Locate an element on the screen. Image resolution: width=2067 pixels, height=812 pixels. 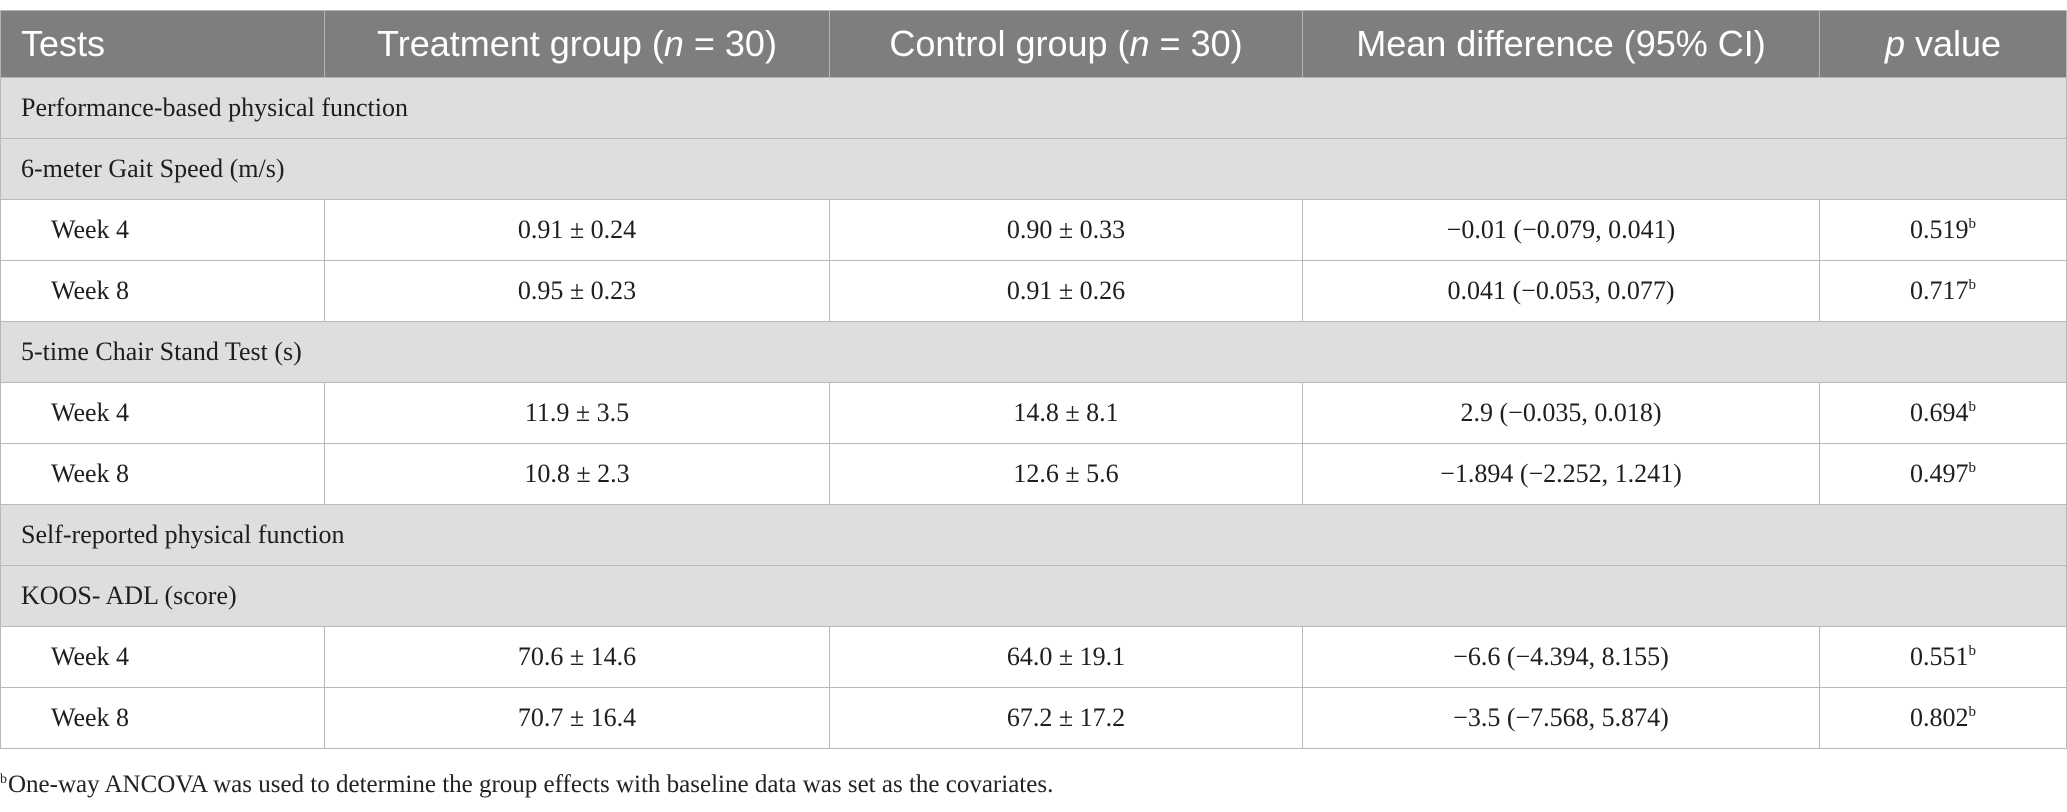
treatment-value: 0.91 ± 0.24 is located at coordinates (577, 230).